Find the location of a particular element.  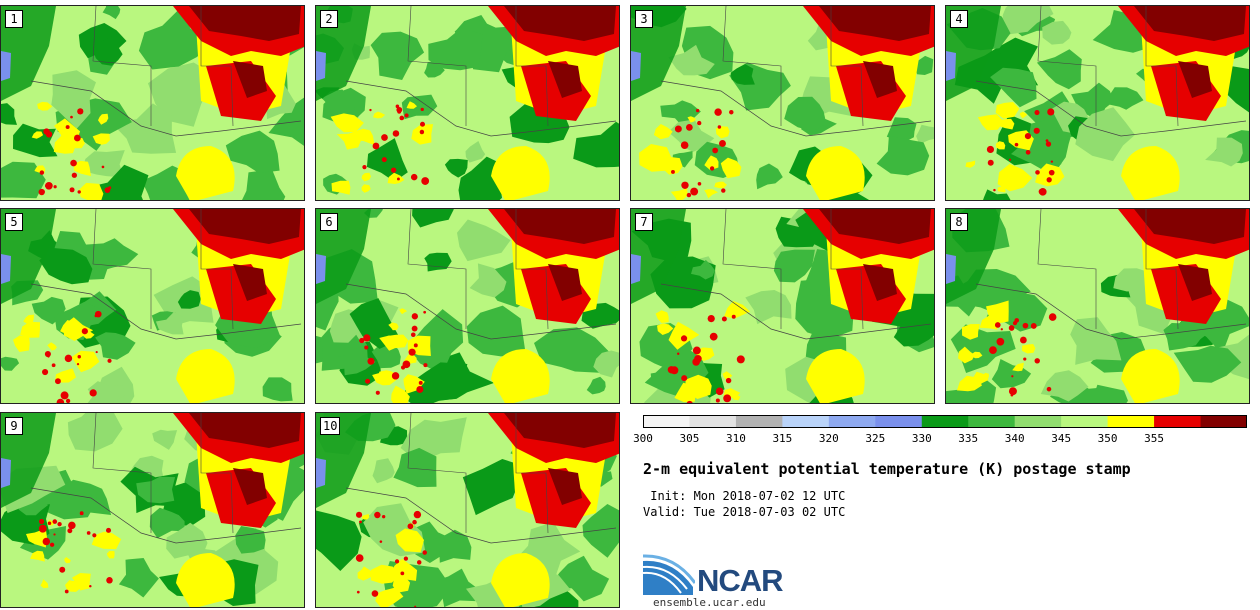

colorbar-border is located at coordinates (945, 421).